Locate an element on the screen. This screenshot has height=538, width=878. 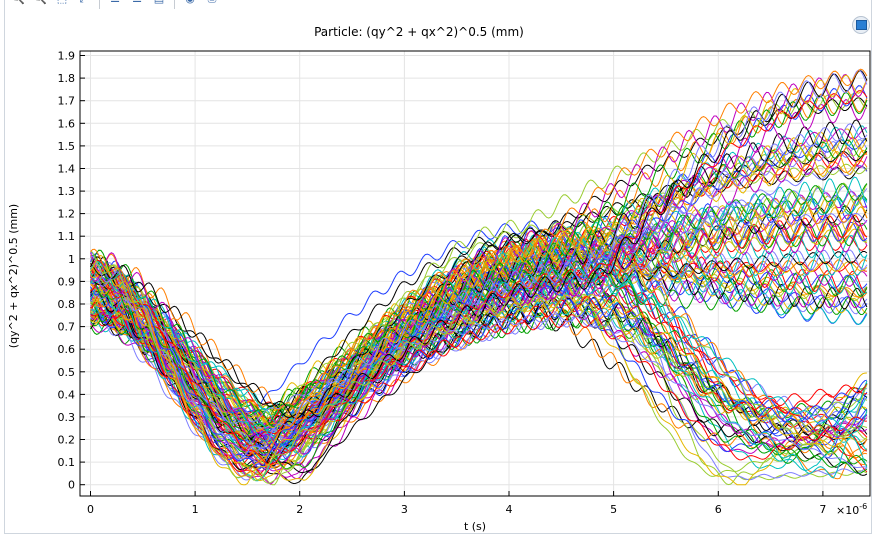
x-tick-label: 0 is located at coordinates (90, 509).